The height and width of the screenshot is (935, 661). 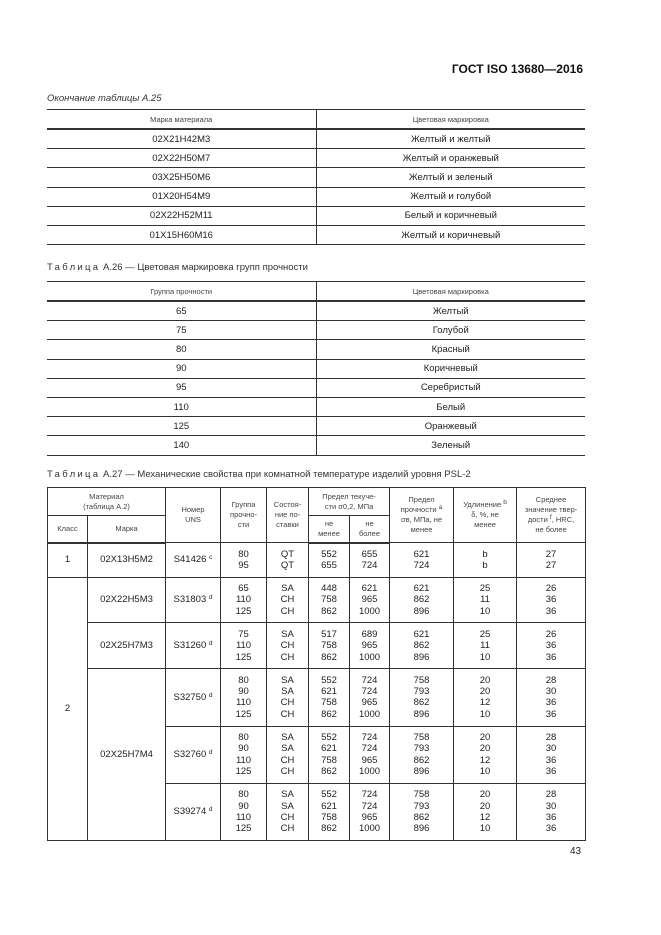 I want to click on document-id: ГОСТ ISO 13680—2016, so click(x=517, y=69).